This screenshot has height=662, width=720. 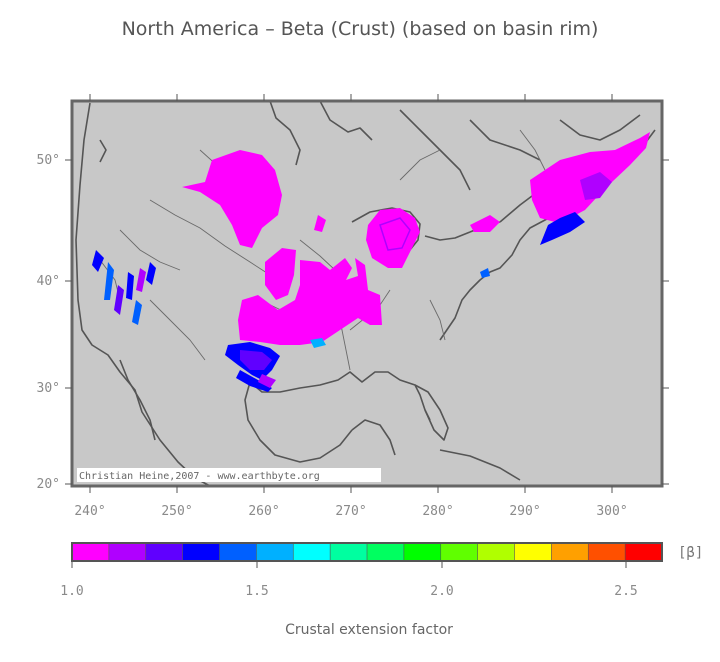 What do you see at coordinates (254, 381) in the screenshot?
I see `basin-permian-south` at bounding box center [254, 381].